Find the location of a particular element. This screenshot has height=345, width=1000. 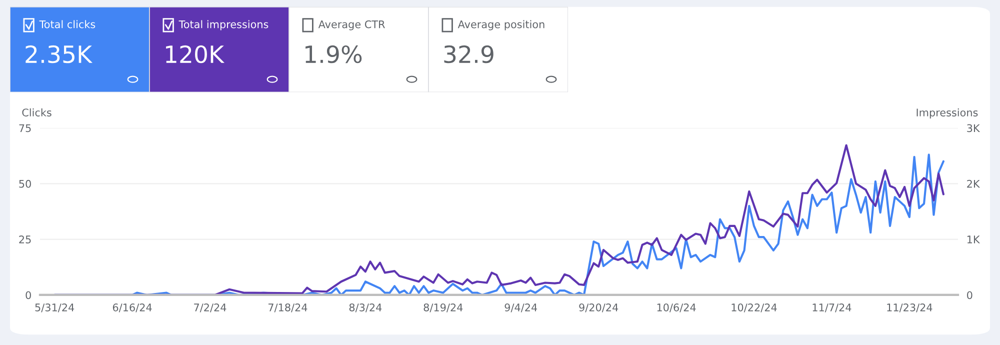

text: 120K is located at coordinates (195, 54).